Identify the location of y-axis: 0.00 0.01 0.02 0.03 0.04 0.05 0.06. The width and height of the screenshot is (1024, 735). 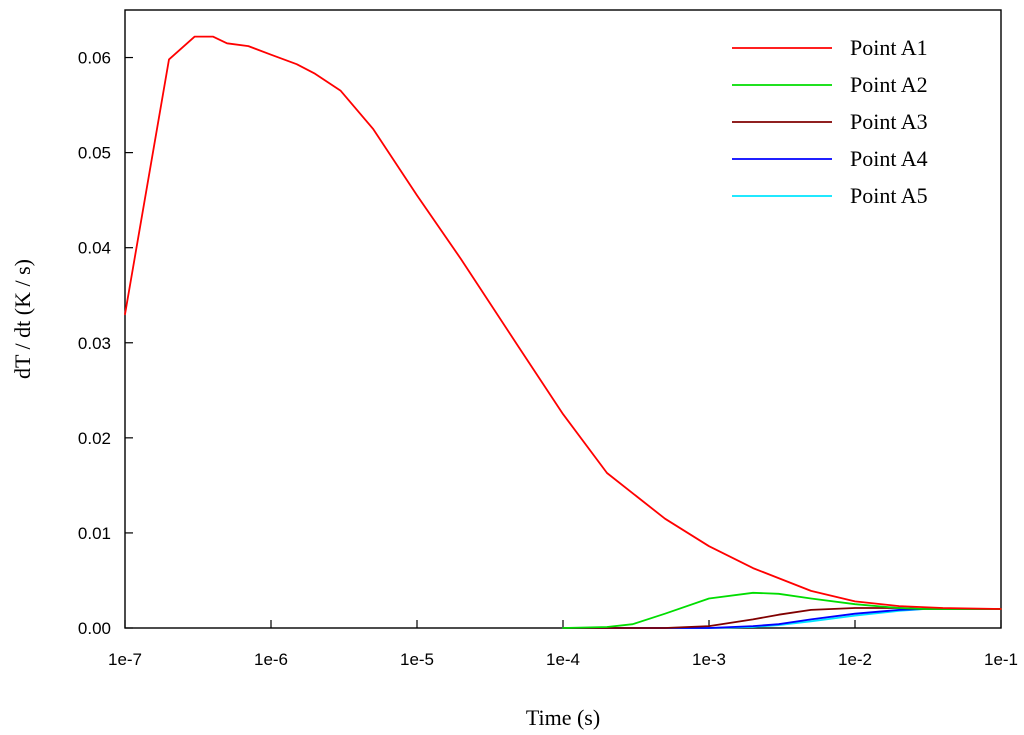
(105, 343).